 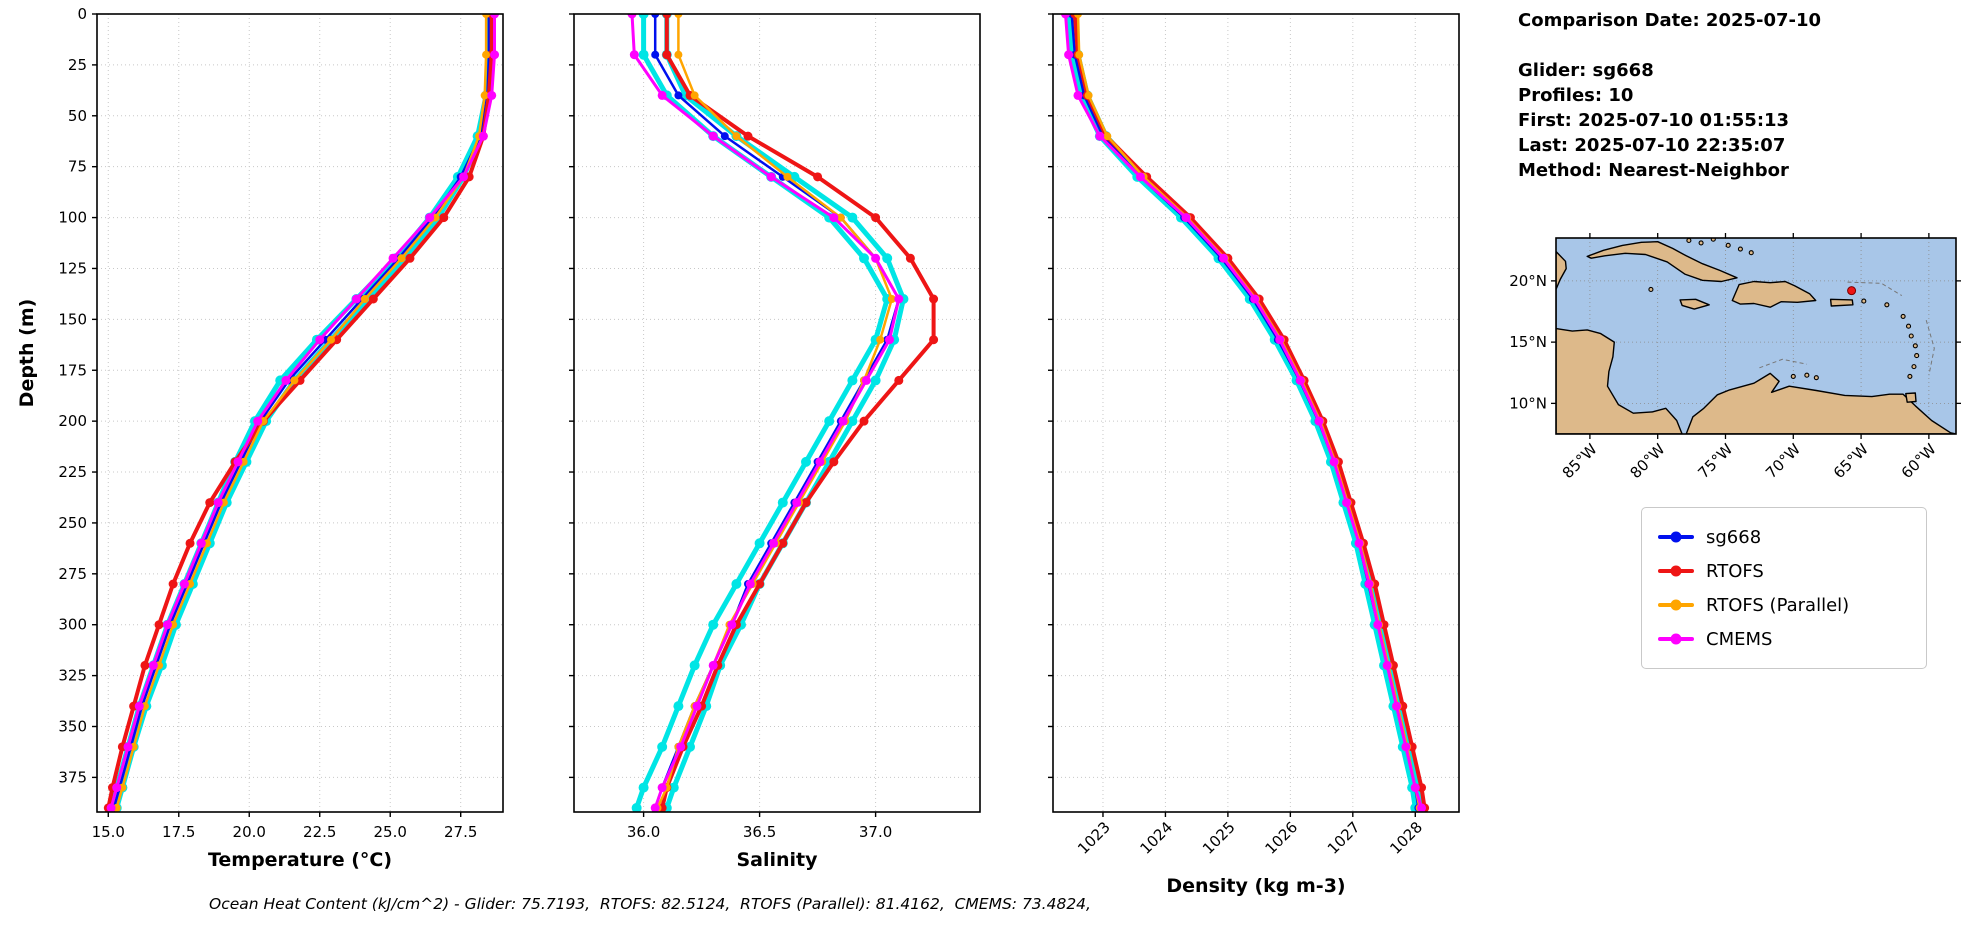 I want to click on info-profiles: Profiles: 10, so click(x=1576, y=95).